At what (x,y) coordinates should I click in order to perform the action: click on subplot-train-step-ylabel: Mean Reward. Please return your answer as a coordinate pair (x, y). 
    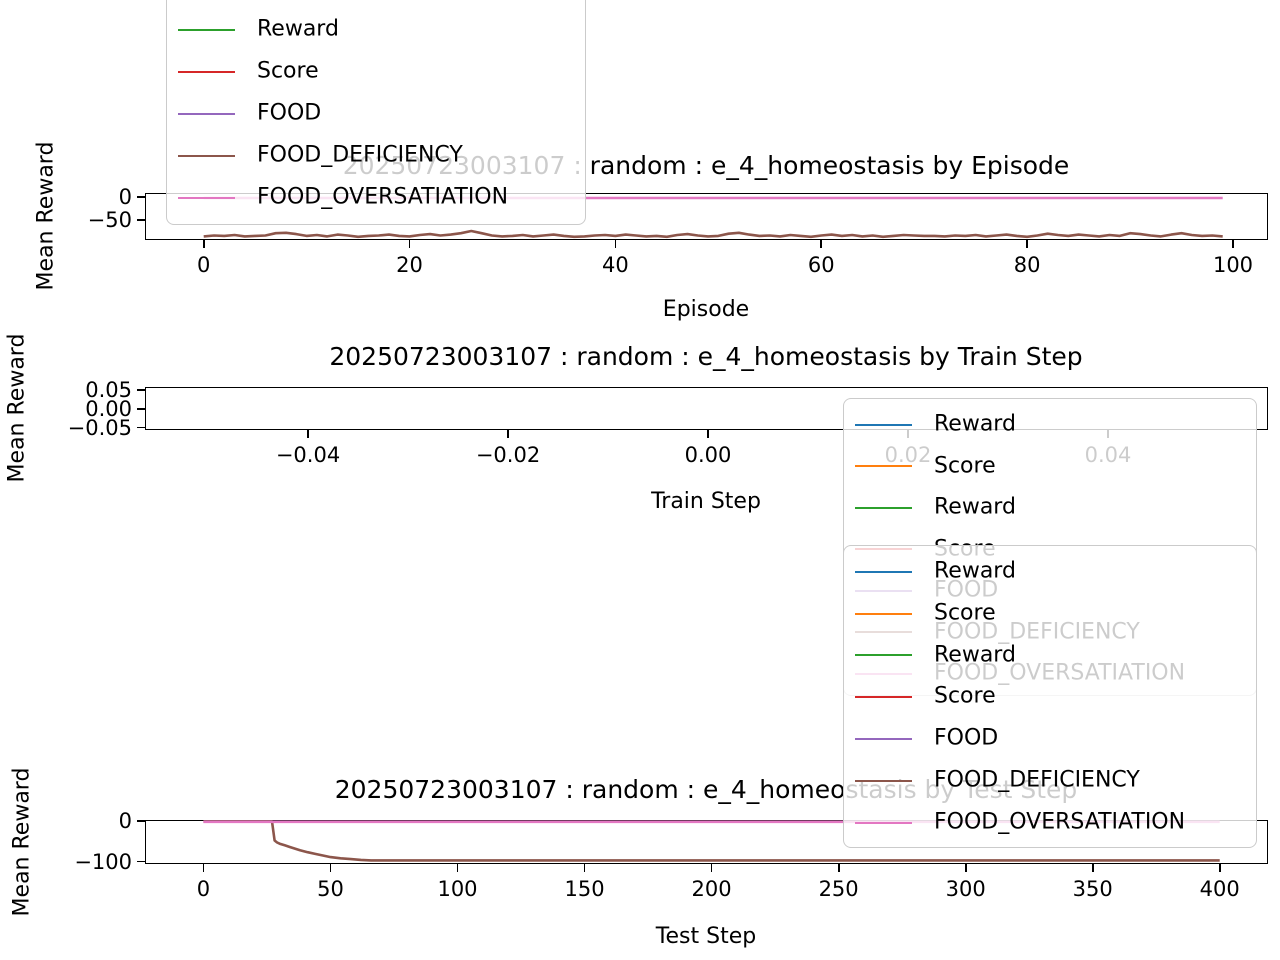
    Looking at the image, I should click on (17, 408).